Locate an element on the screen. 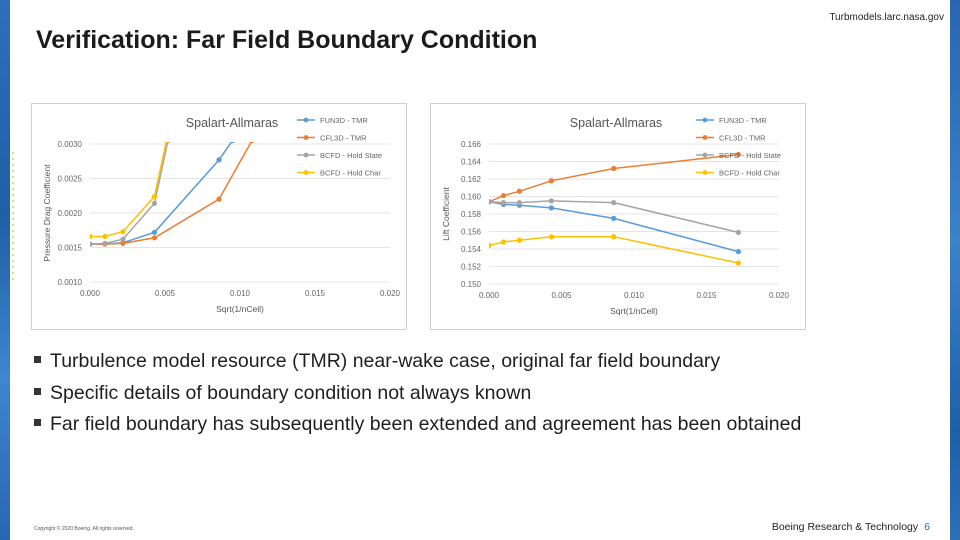  y-tick-label: 0.160 is located at coordinates (471, 197).